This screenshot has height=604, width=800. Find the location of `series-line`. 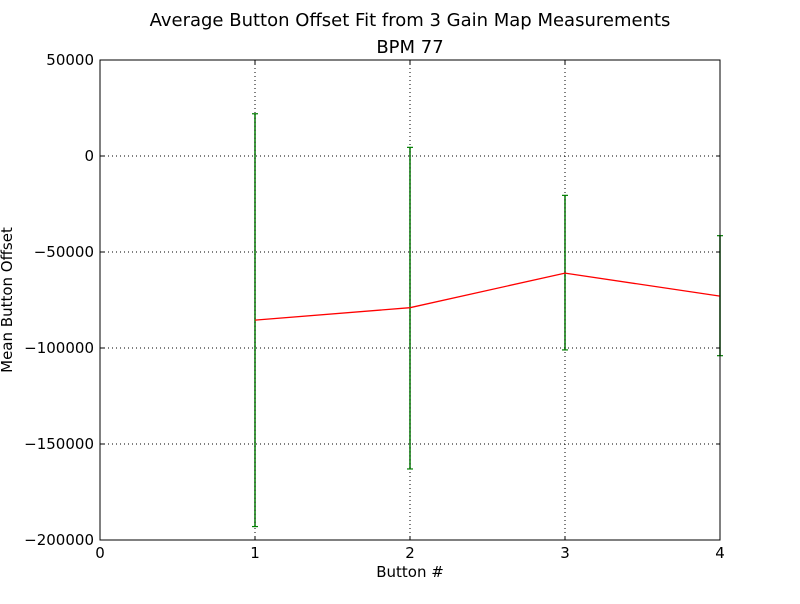

series-line is located at coordinates (487, 296).